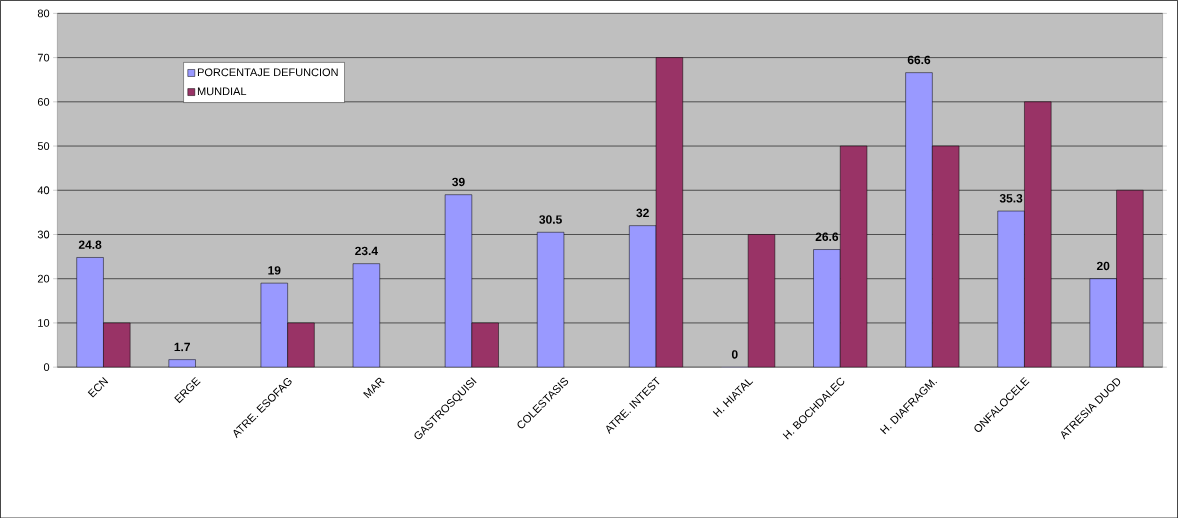 The image size is (1178, 518). Describe the element at coordinates (43, 57) in the screenshot. I see `y-tick-label: 70` at that location.